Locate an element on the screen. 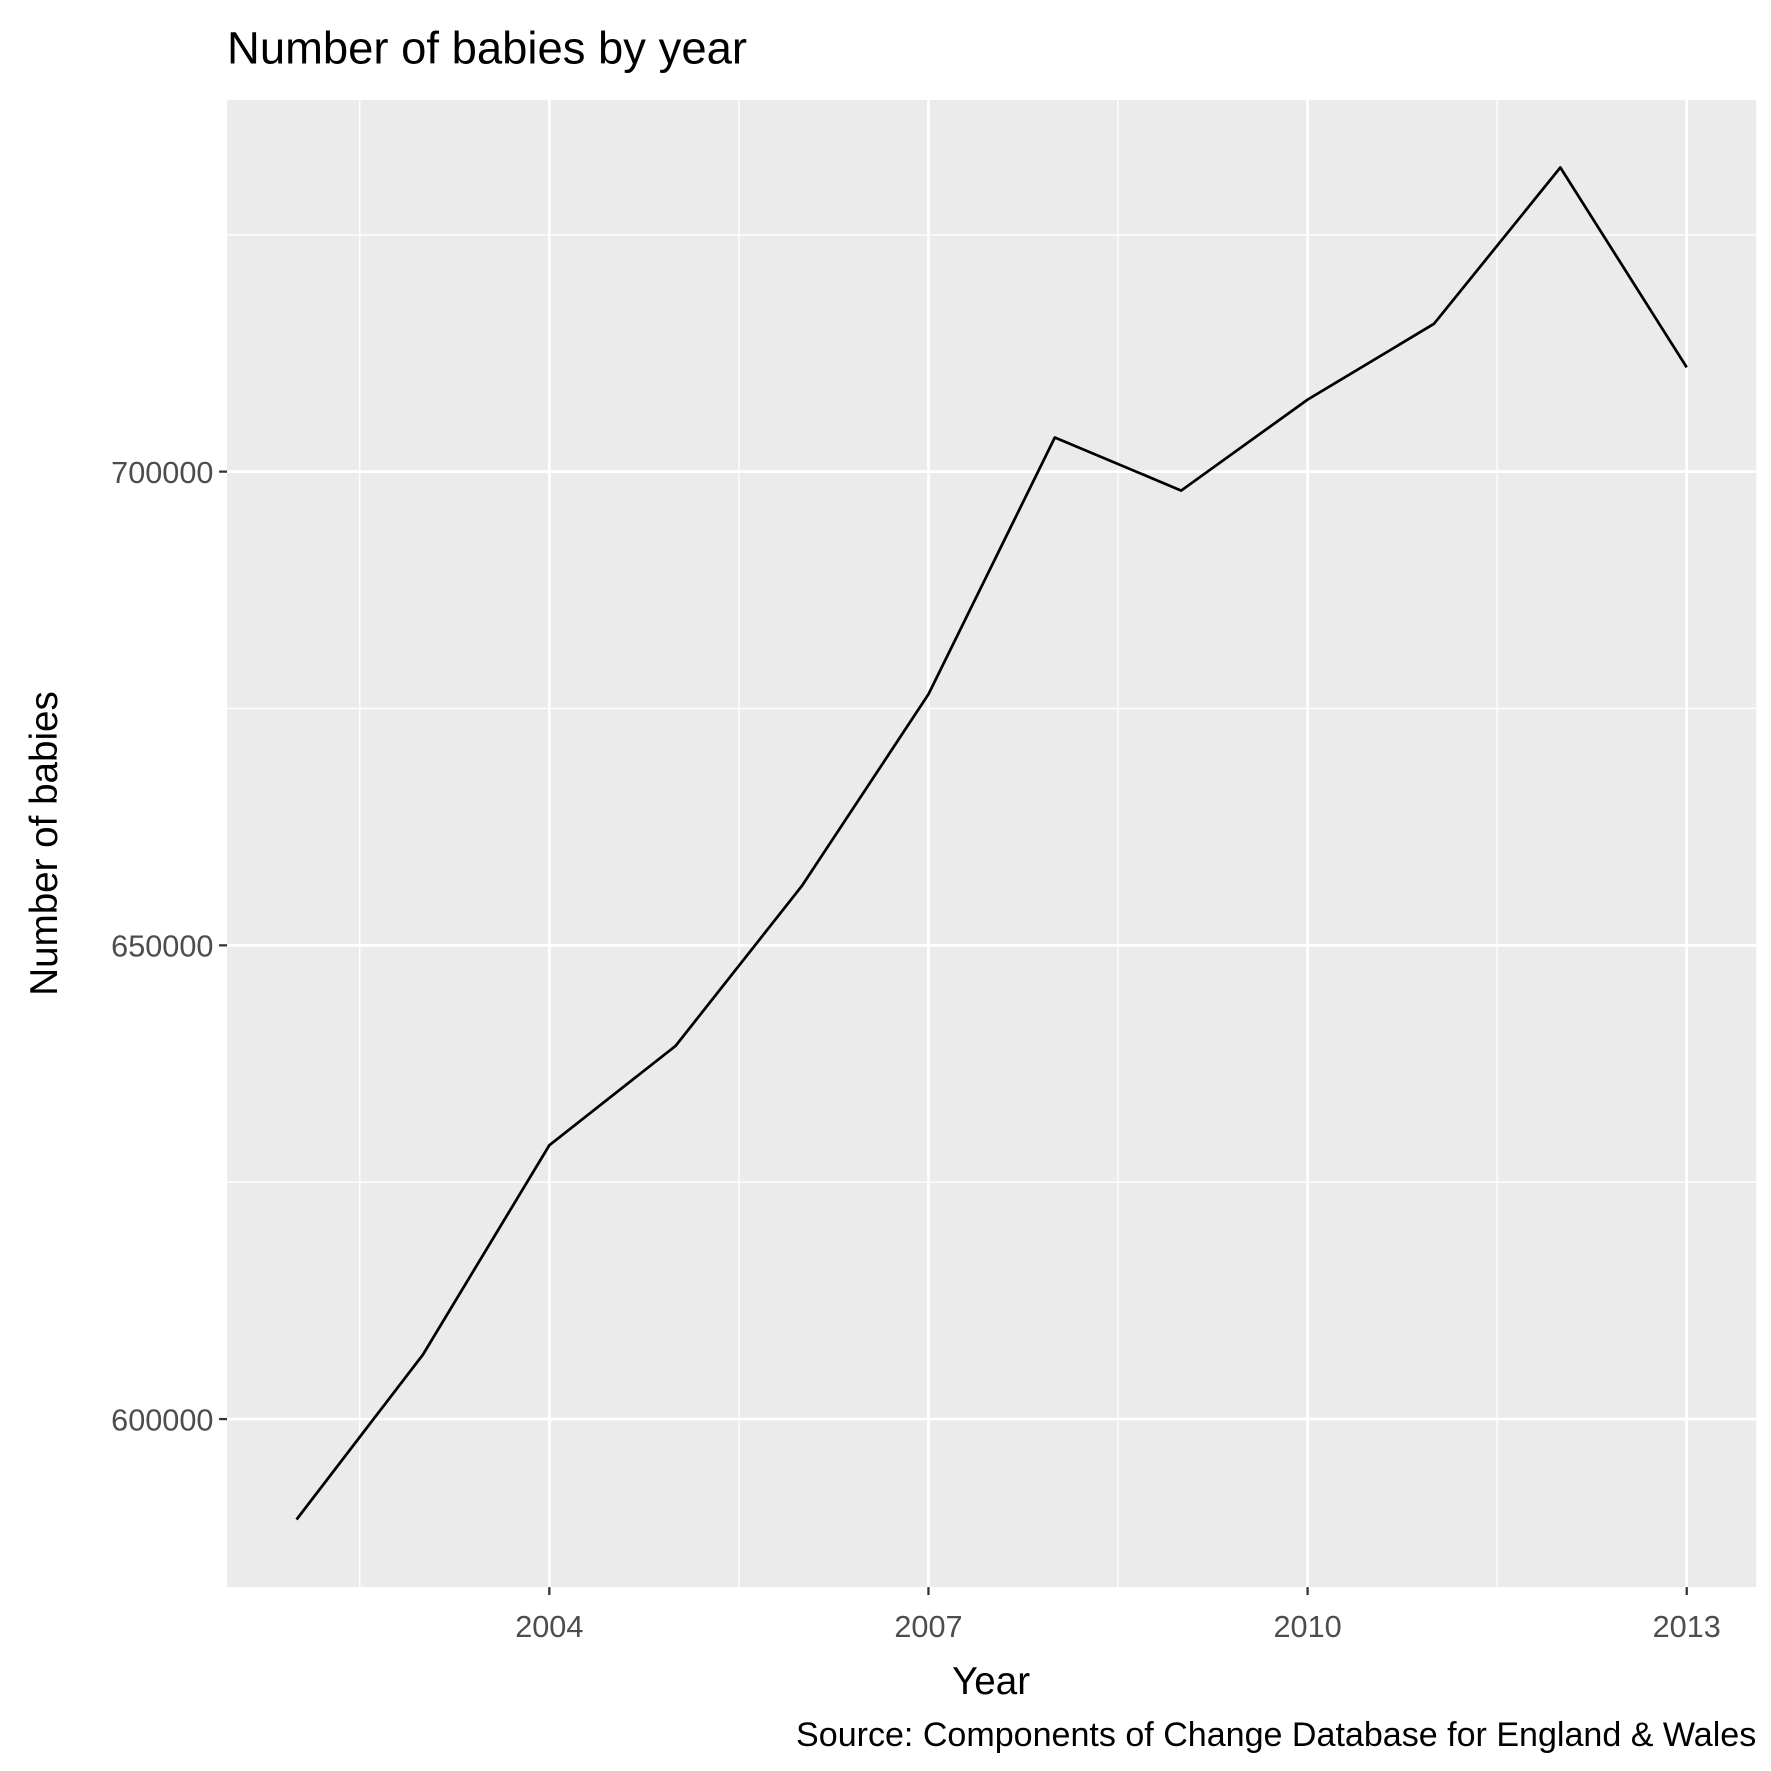  y-tick-label: 650000 is located at coordinates (162, 947).